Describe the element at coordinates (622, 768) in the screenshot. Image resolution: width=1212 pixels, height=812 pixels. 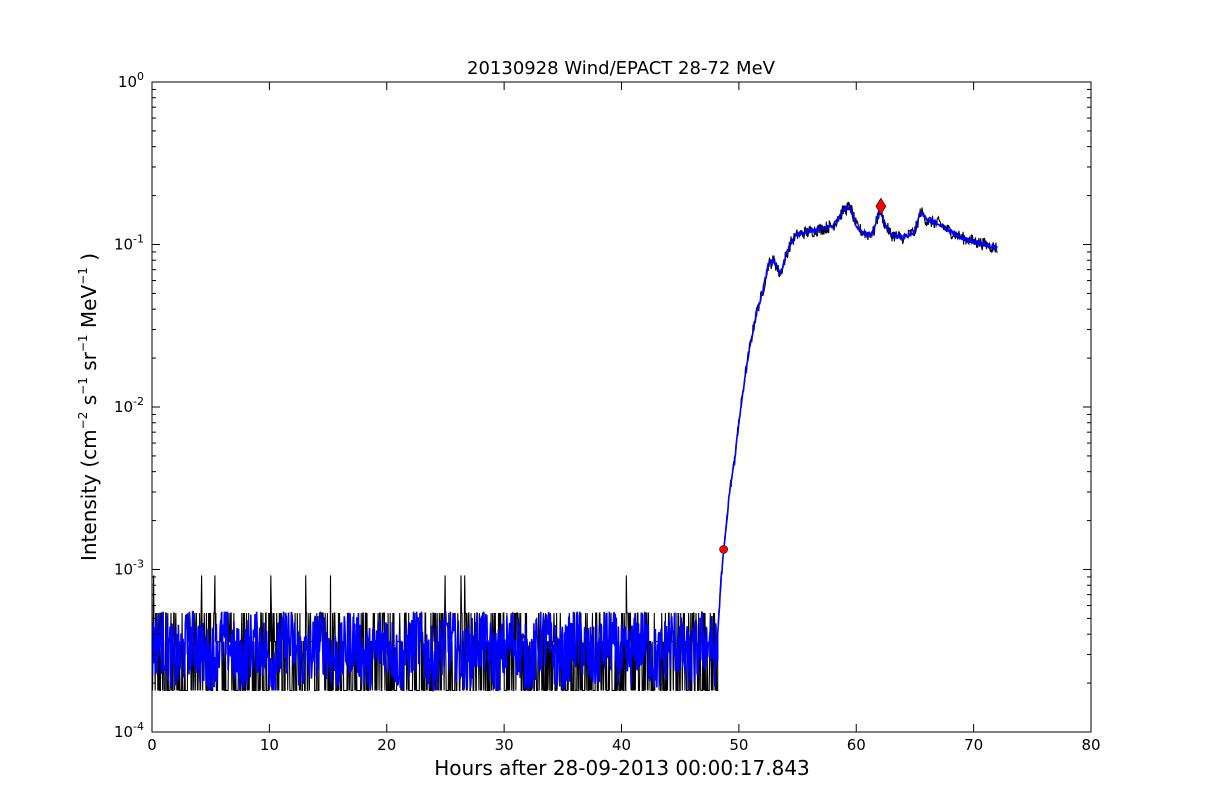
I see `x-axis-label: Hours after 28-09-2013 00:00:17.843` at that location.